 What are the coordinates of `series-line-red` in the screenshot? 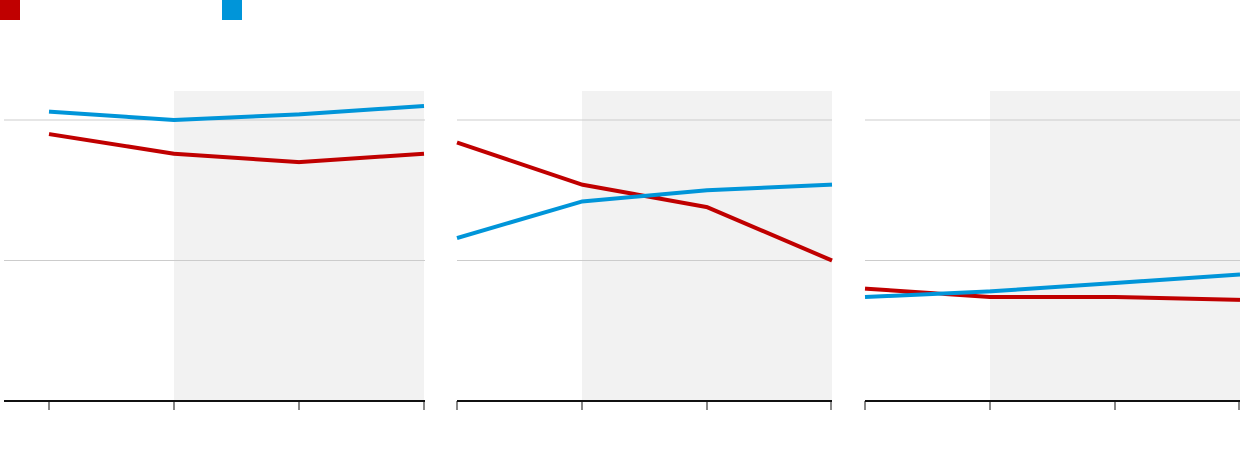 It's located at (236, 148).